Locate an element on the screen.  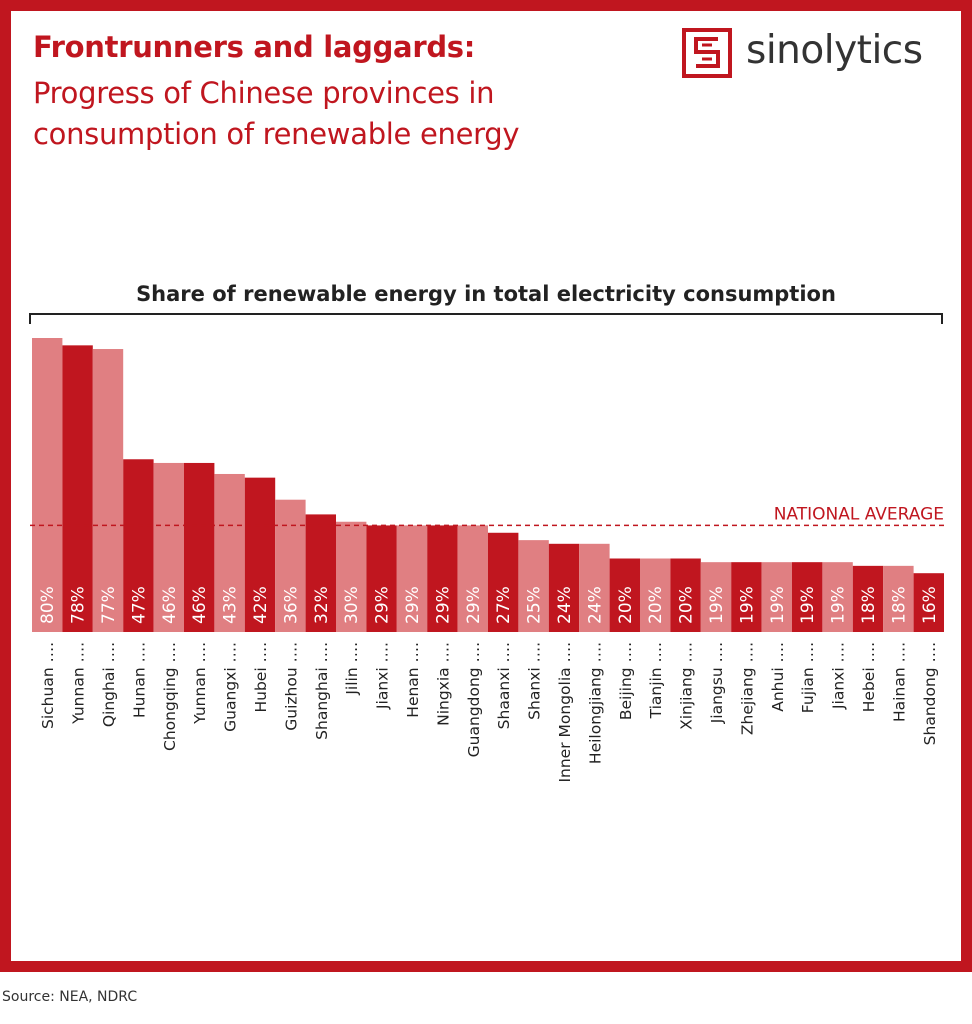
category-label: Jilin …. is located at coordinates (352, 669).